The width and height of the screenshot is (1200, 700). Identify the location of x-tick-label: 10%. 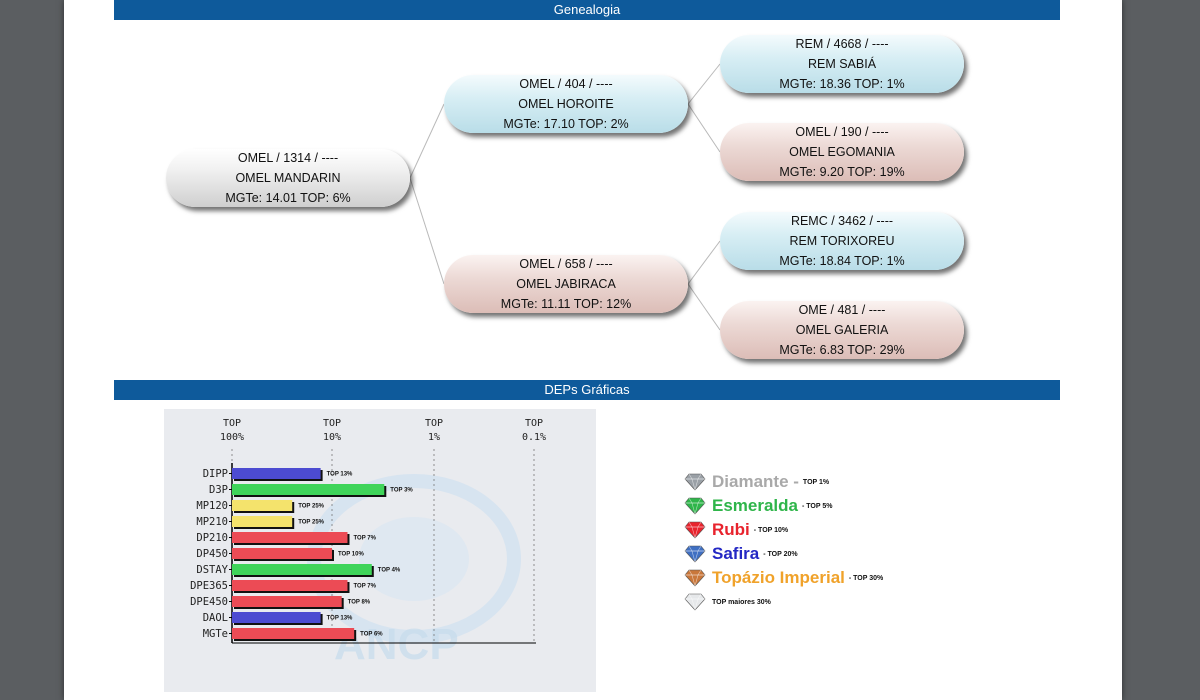
(332, 437).